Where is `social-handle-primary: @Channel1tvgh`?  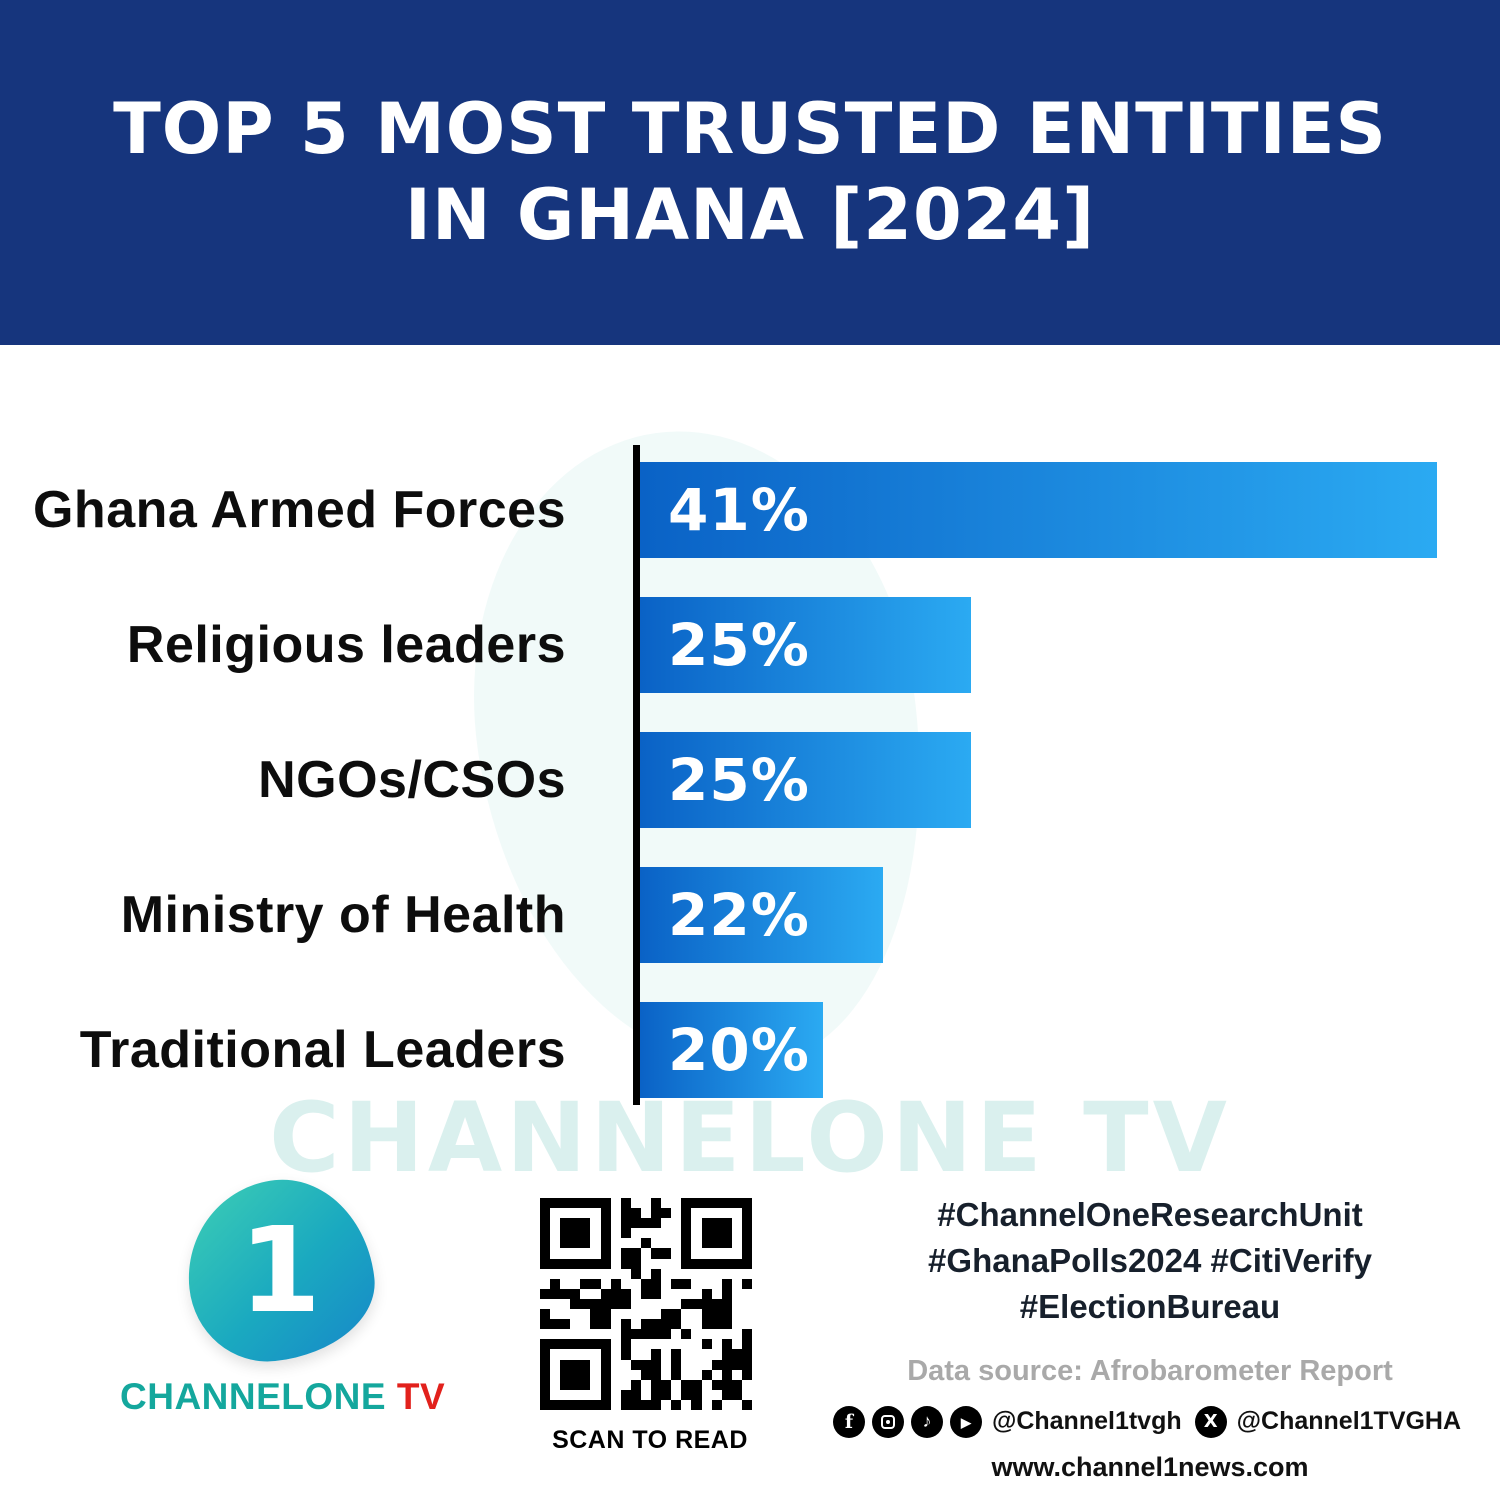
social-handle-primary: @Channel1tvgh is located at coordinates (1086, 1421).